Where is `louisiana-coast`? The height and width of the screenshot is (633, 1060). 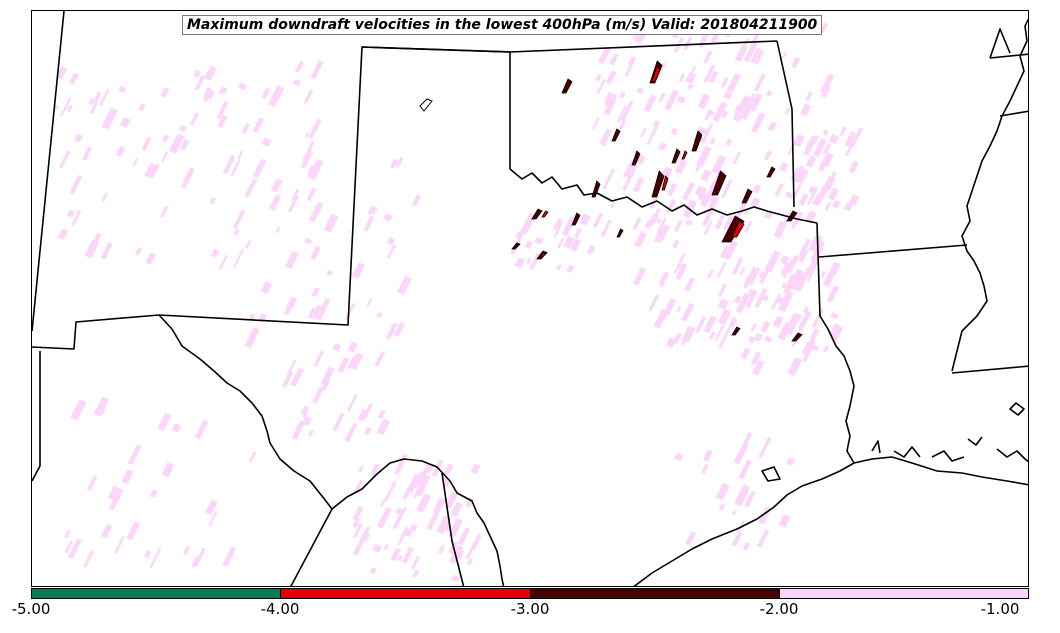
louisiana-coast is located at coordinates (949, 449).